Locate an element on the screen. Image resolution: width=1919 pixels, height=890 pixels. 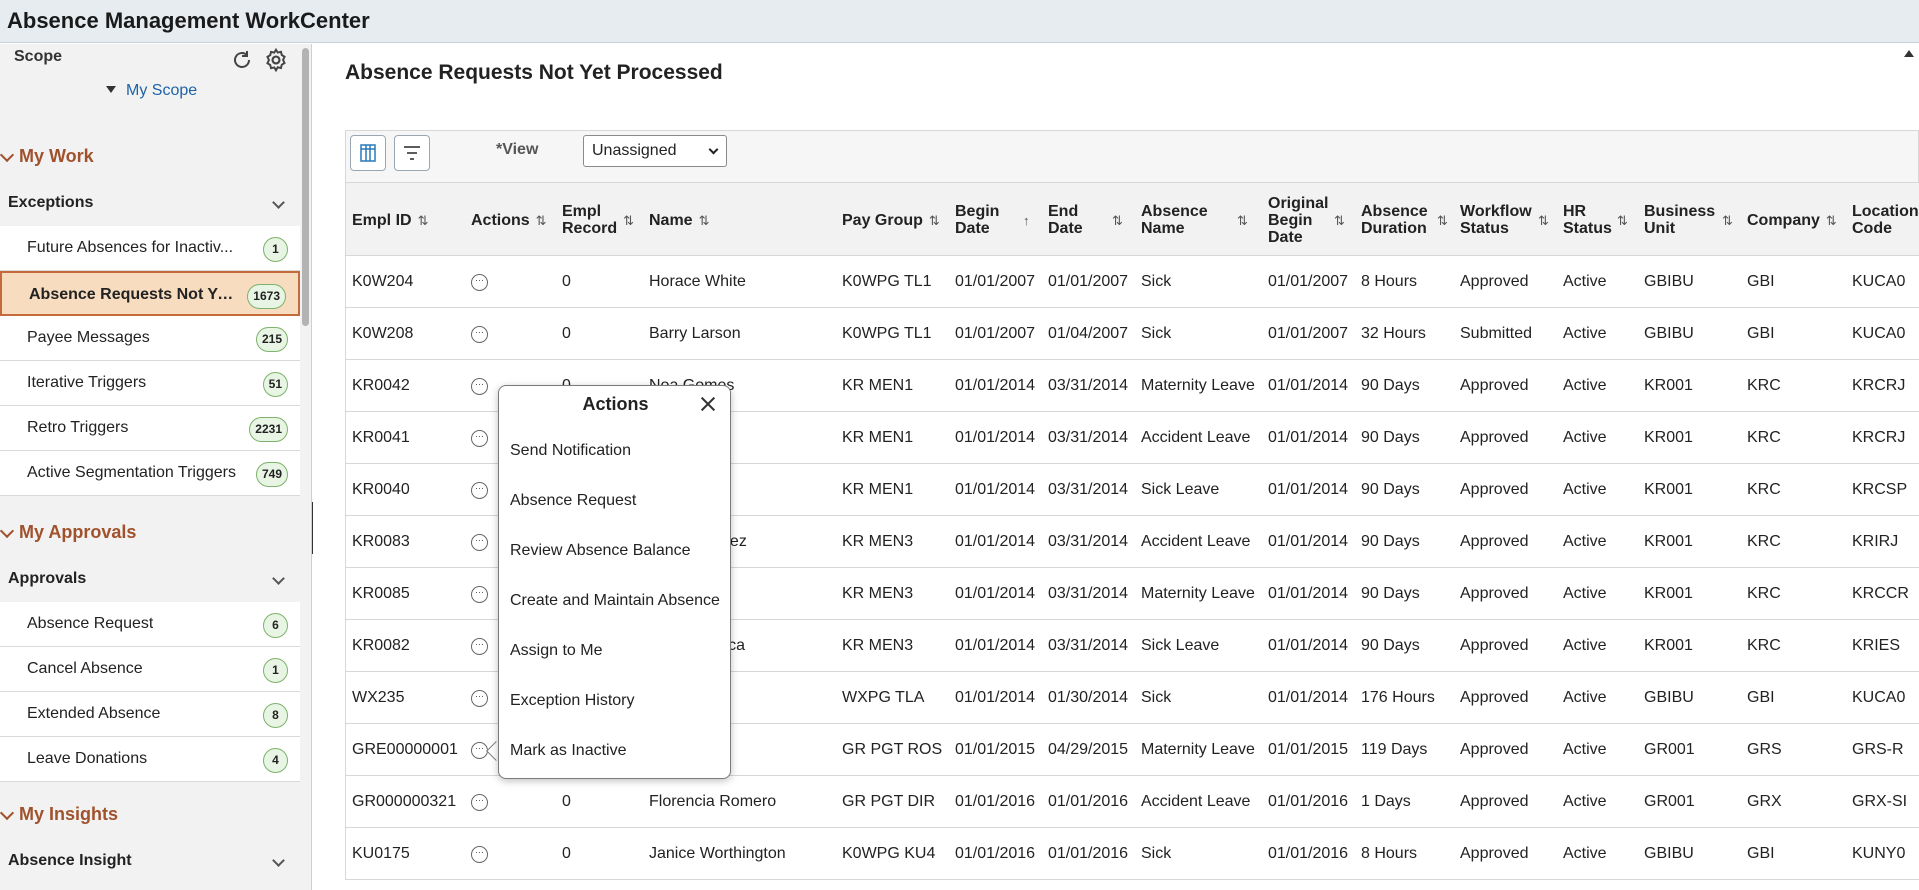
nav-item-retro-triggers: Retro Triggers 2231 is located at coordinates (150, 428).